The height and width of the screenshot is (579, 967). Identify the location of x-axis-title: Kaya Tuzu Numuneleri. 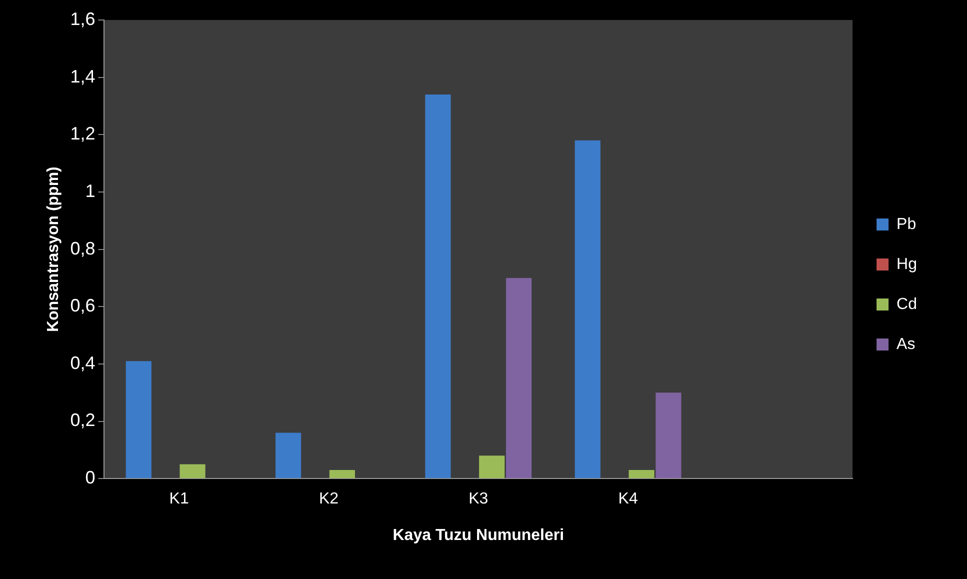
(478, 535).